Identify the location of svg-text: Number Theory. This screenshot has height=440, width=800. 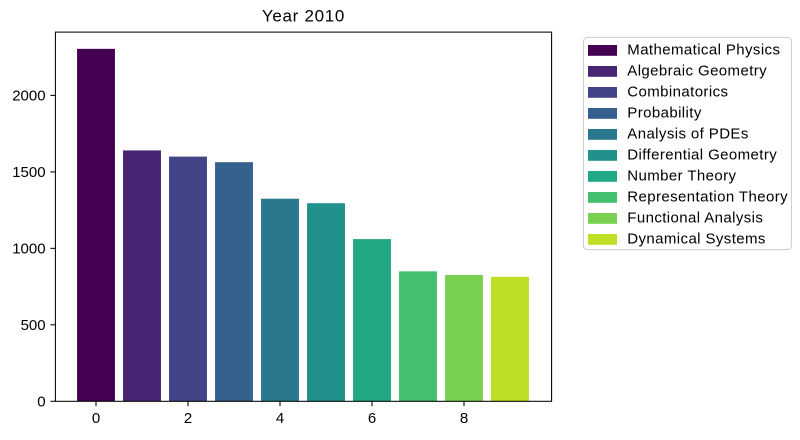
(681, 176).